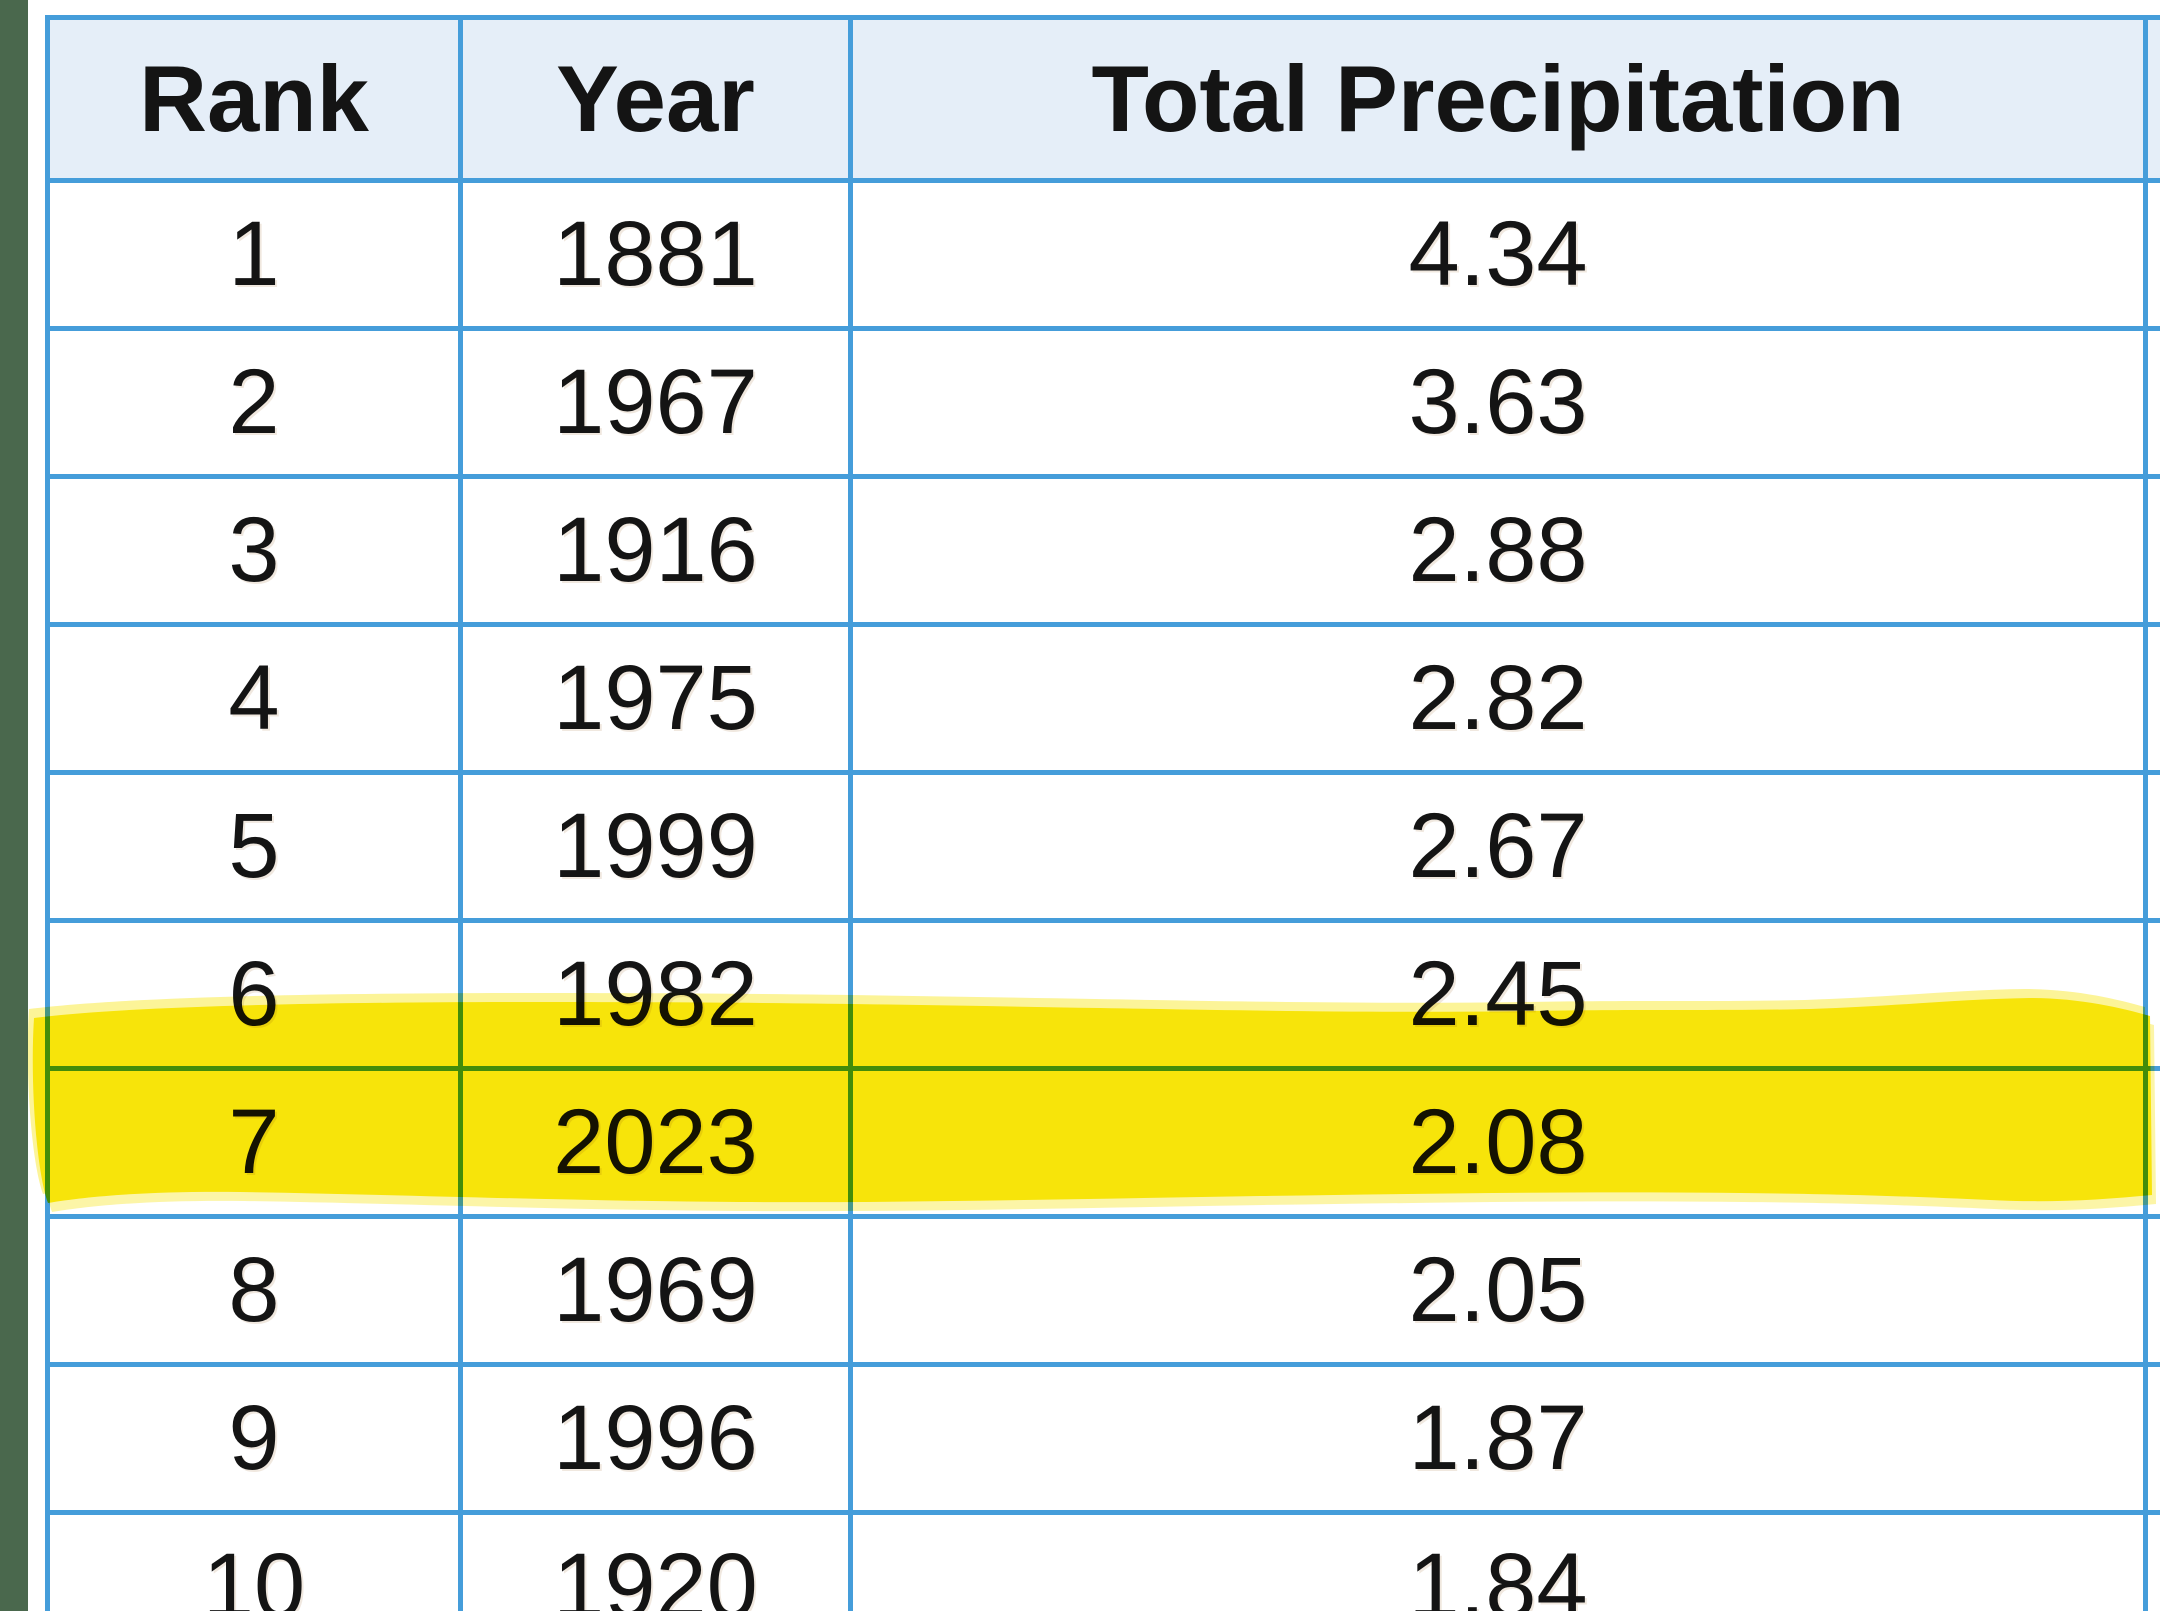 The height and width of the screenshot is (1611, 2160). What do you see at coordinates (1498, 698) in the screenshot?
I see `precip-cell: 2.82` at bounding box center [1498, 698].